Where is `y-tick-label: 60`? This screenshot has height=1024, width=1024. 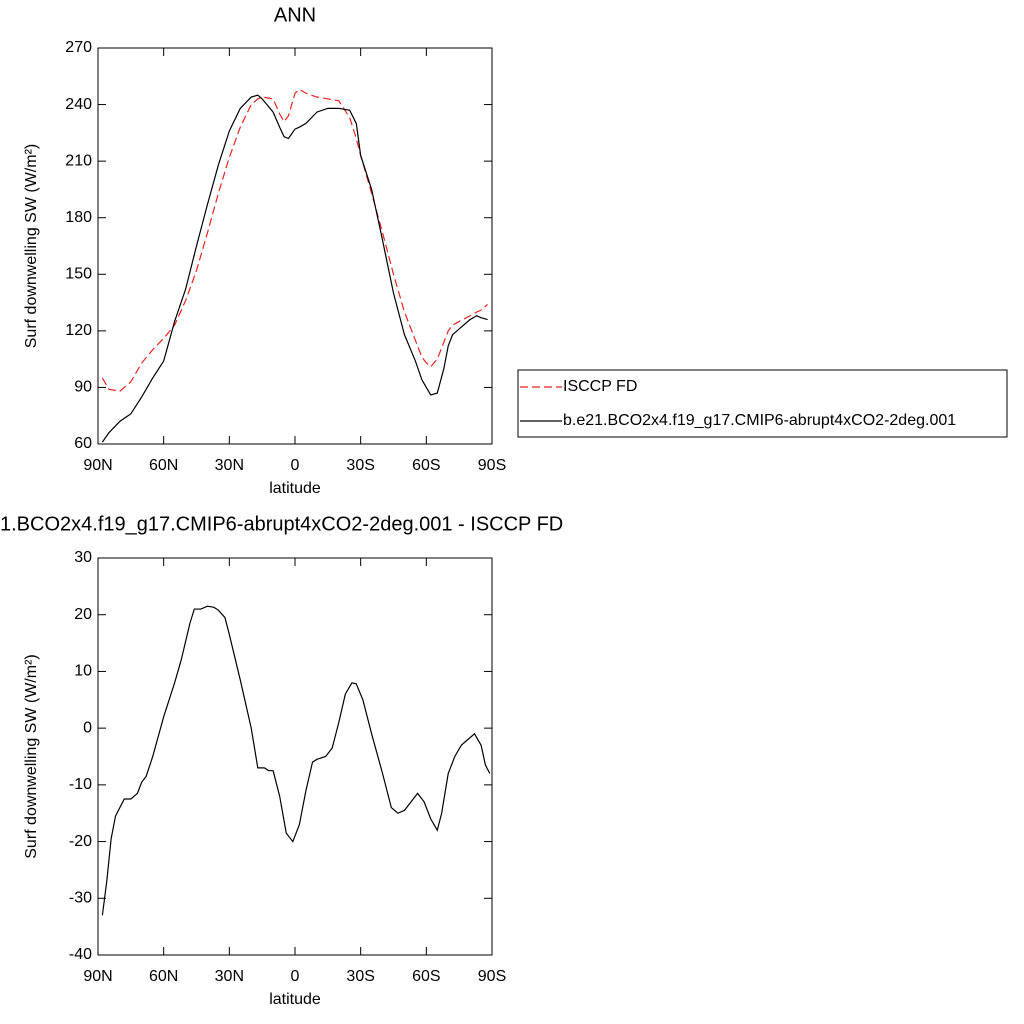
y-tick-label: 60 is located at coordinates (83, 443).